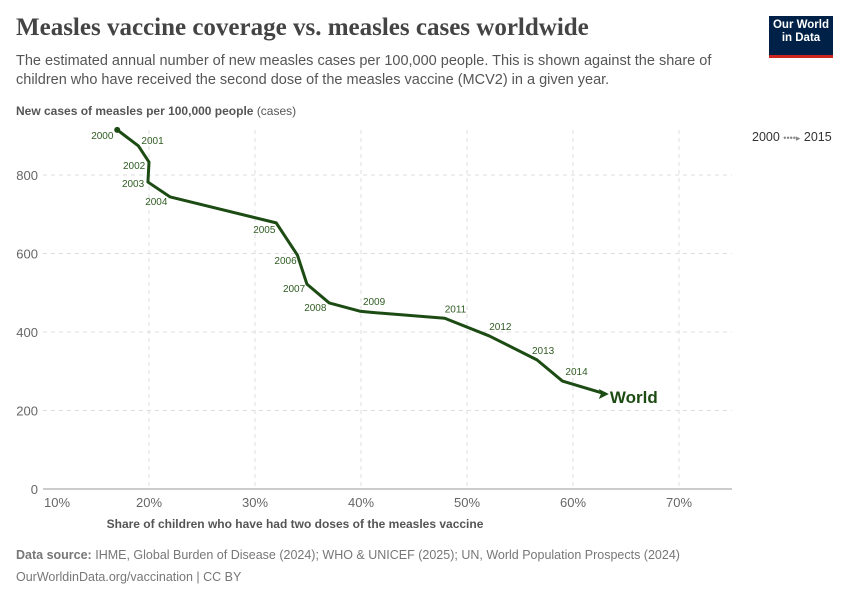 The image size is (850, 600). I want to click on source-label: Data source:, so click(54, 555).